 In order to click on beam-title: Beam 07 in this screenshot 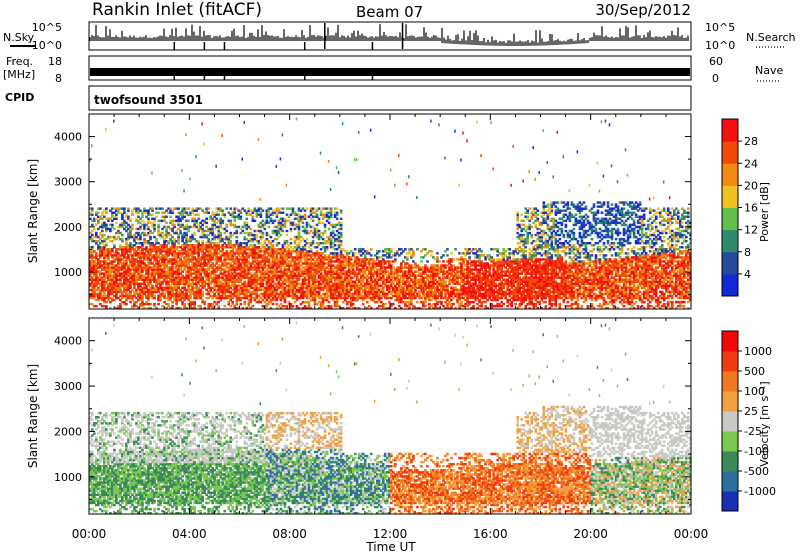, I will do `click(389, 12)`.